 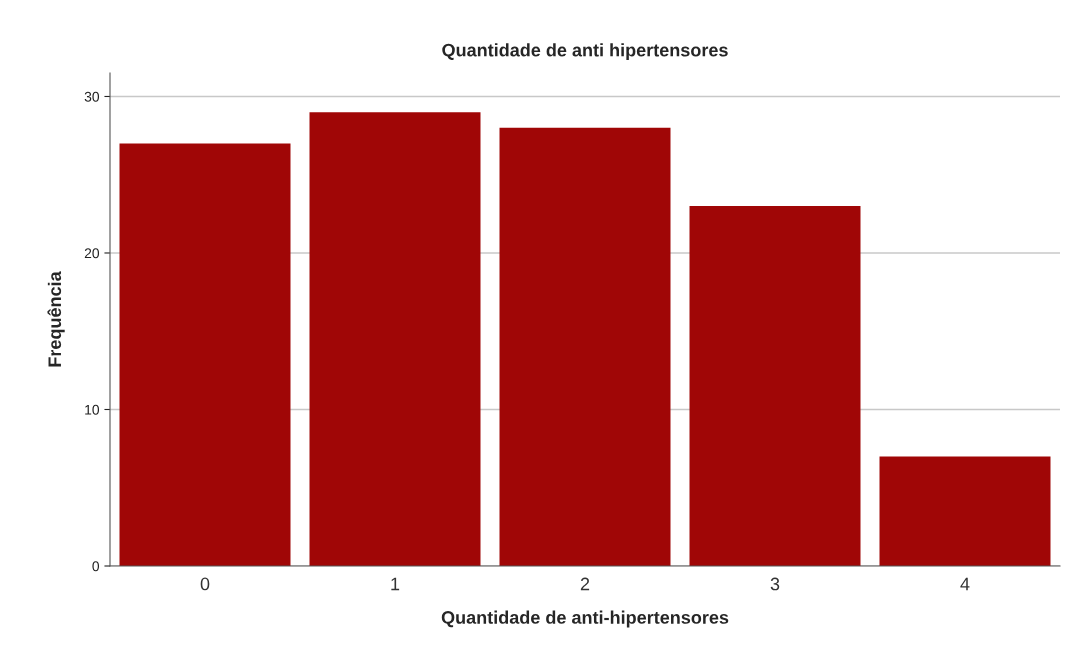 What do you see at coordinates (965, 584) in the screenshot?
I see `x-tick-label: 4` at bounding box center [965, 584].